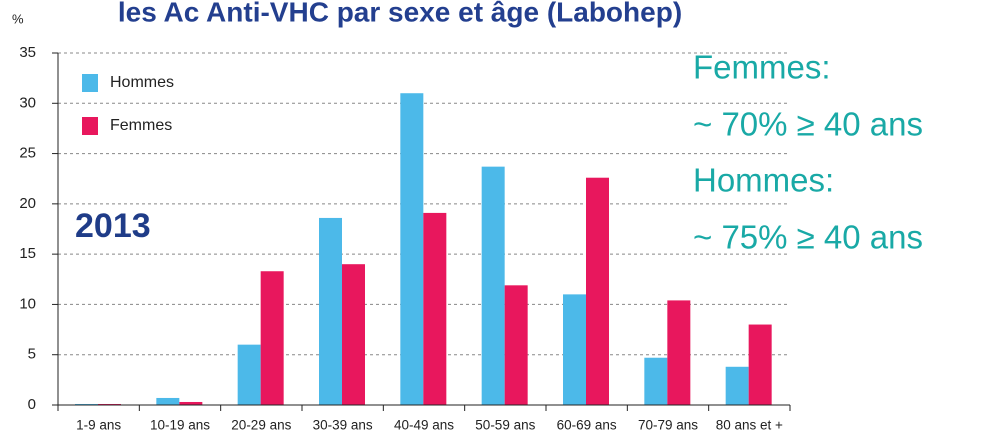  What do you see at coordinates (343, 425) in the screenshot?
I see `x-tick-label: 30-39 ans` at bounding box center [343, 425].